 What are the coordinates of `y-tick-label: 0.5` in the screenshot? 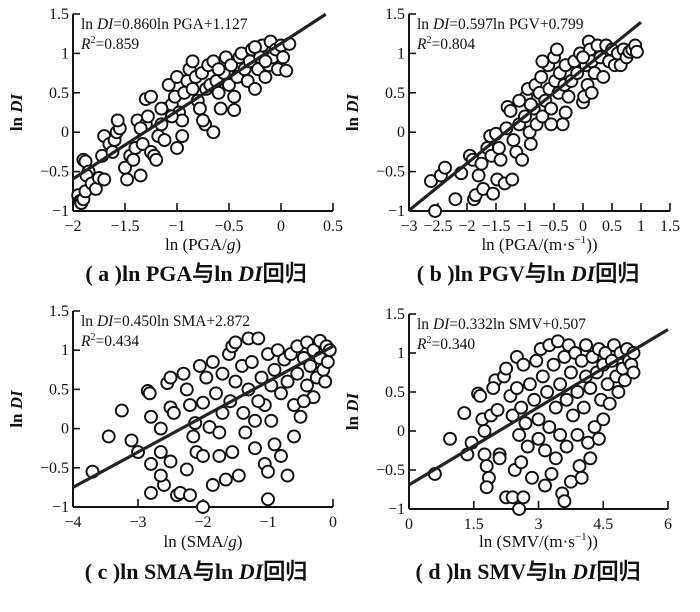 It's located at (395, 93).